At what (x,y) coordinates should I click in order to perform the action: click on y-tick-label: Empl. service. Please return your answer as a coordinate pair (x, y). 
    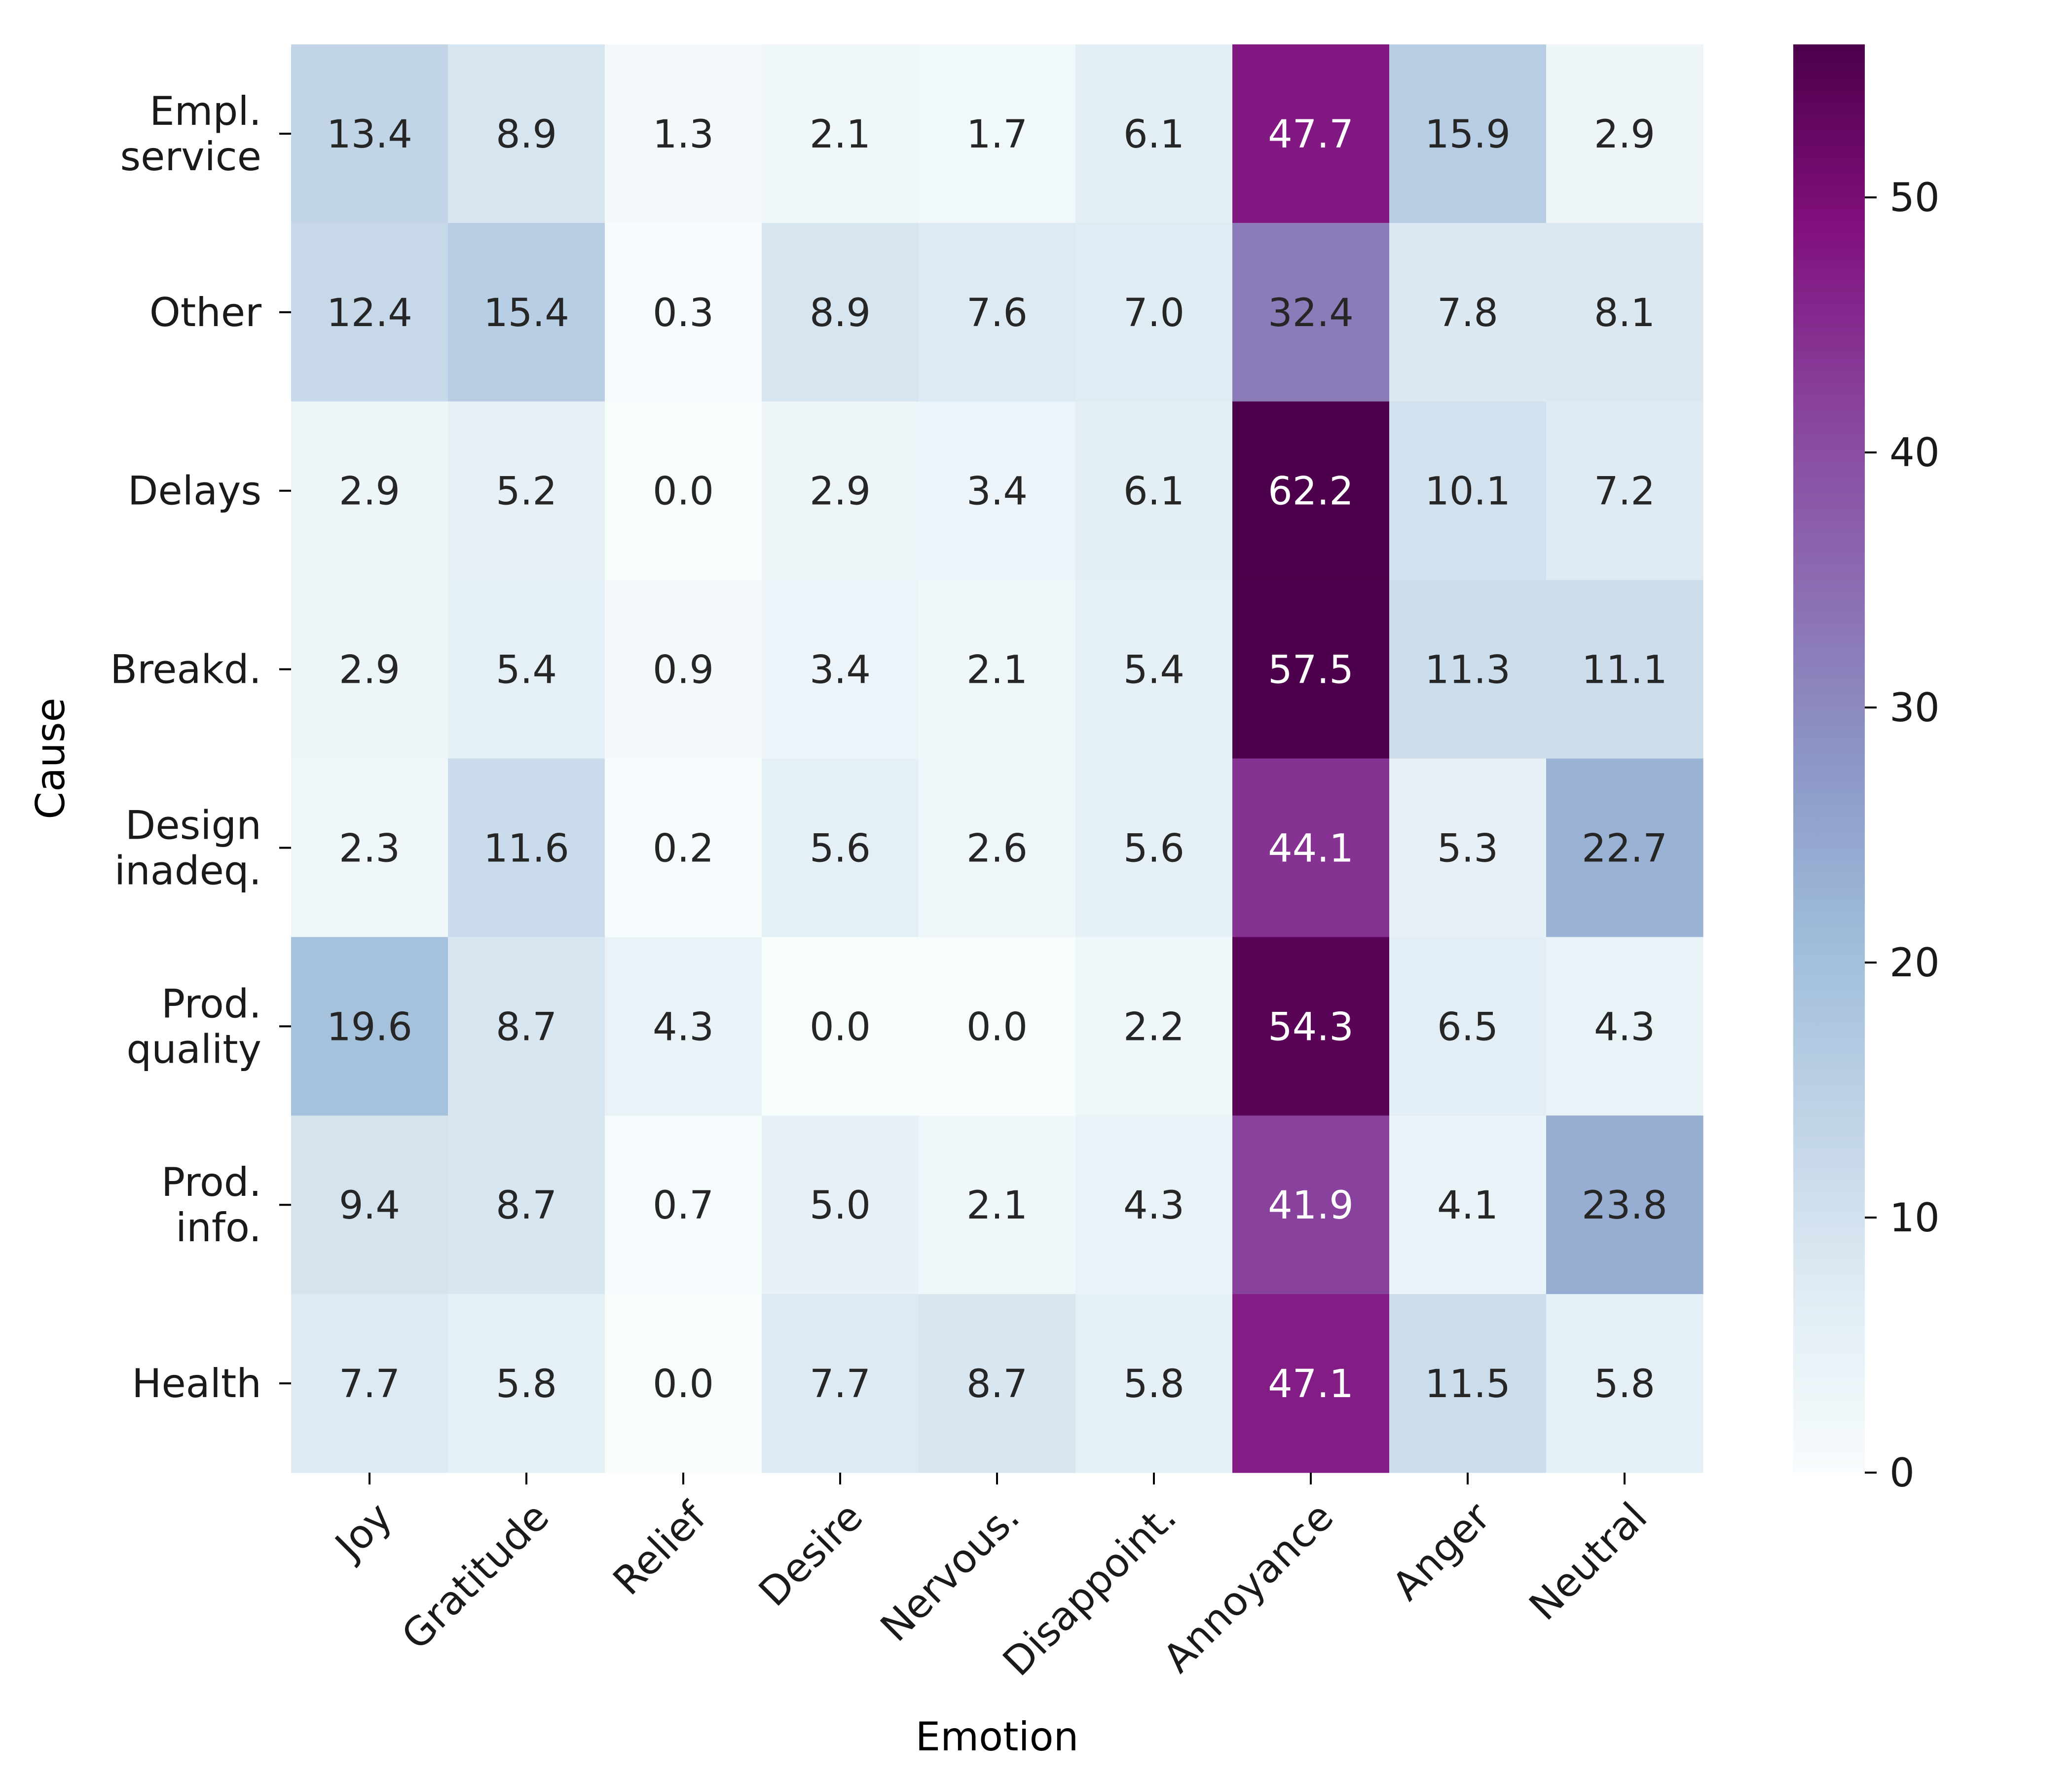
    Looking at the image, I should click on (191, 134).